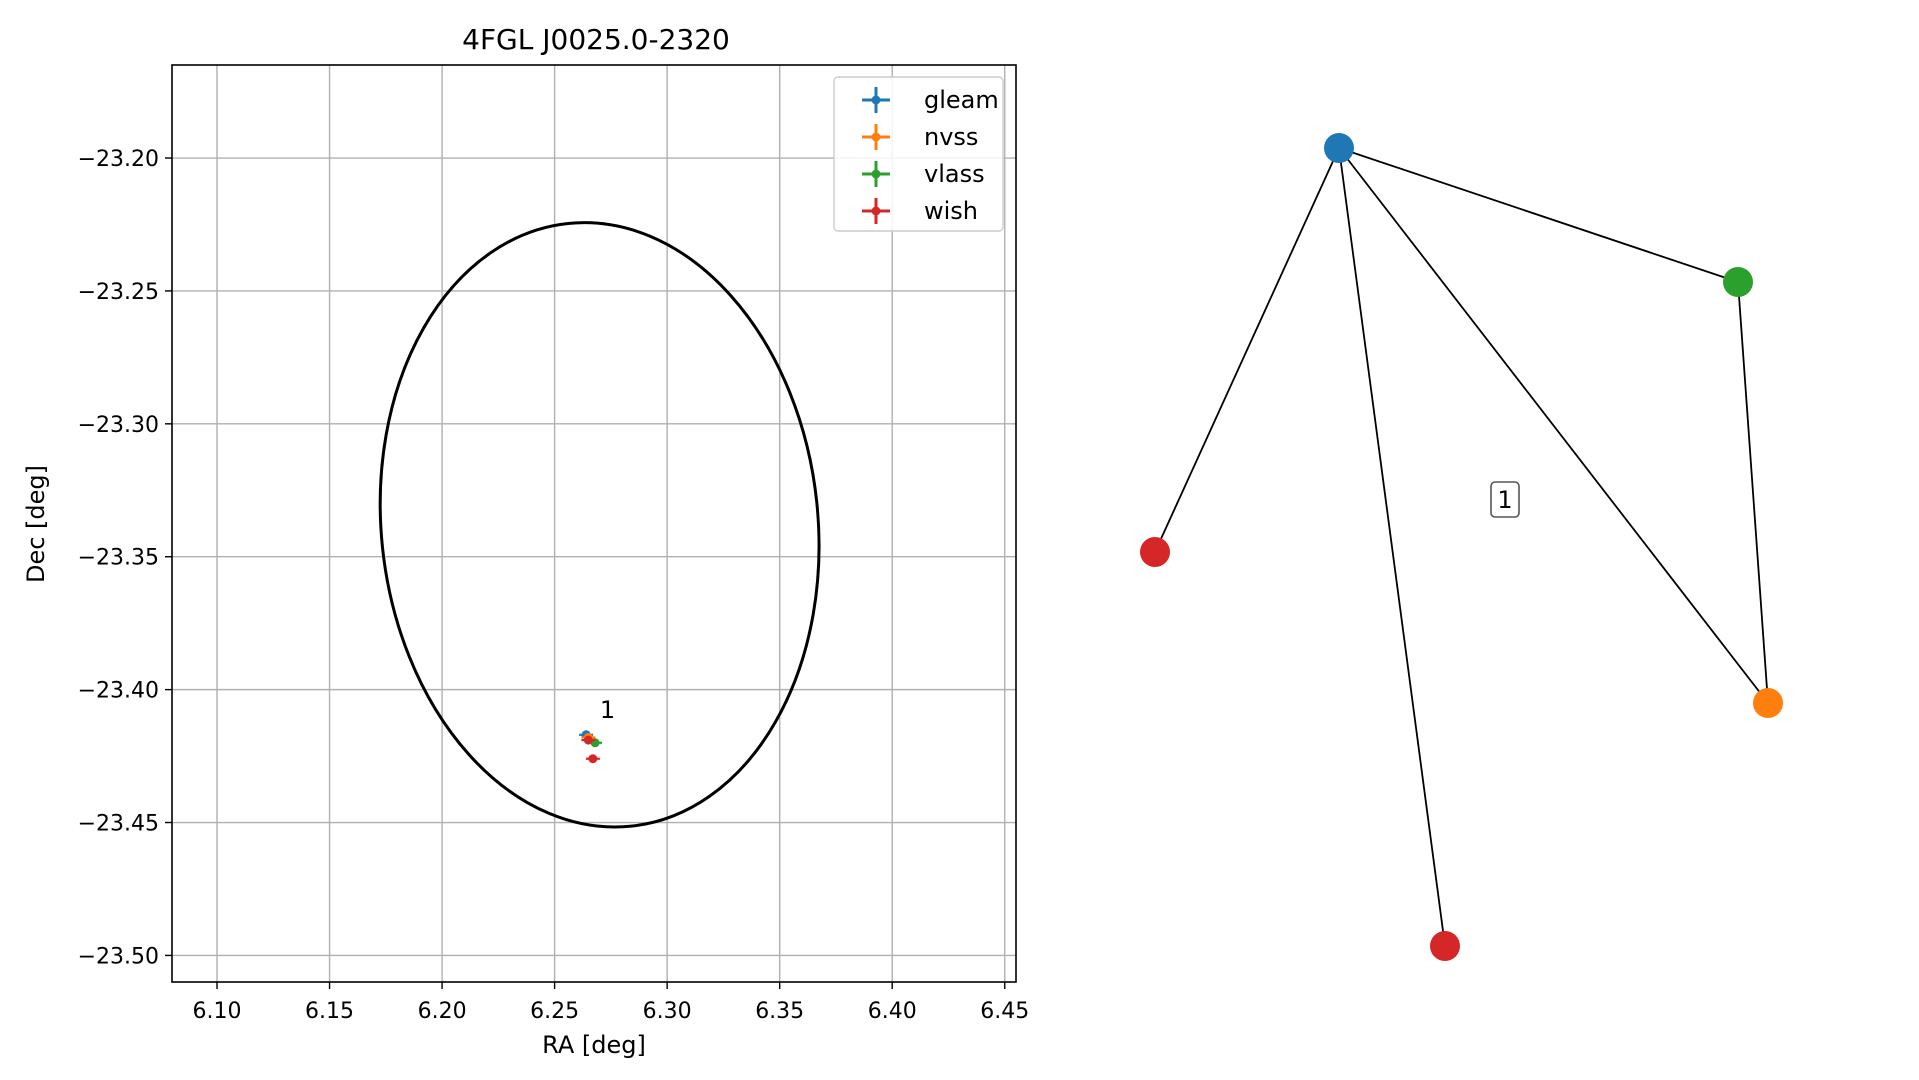  I want to click on y-tick-label: −23.25, so click(118, 292).